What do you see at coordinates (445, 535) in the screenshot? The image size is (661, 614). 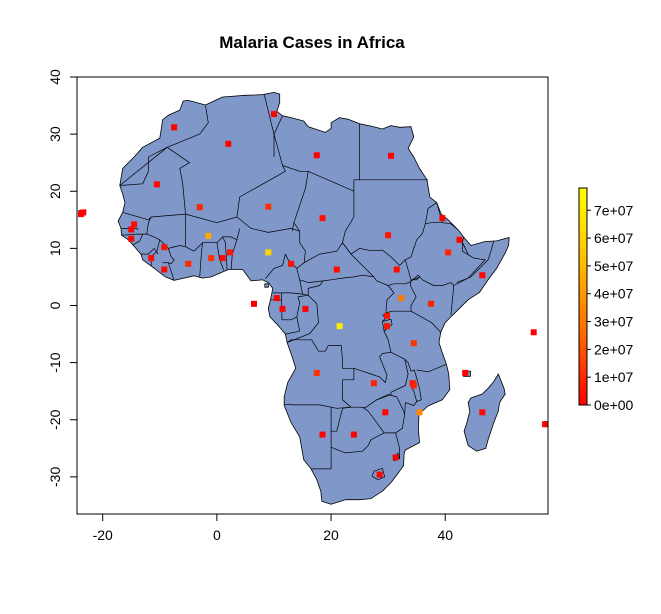 I see `x-tick-label-3: 40` at bounding box center [445, 535].